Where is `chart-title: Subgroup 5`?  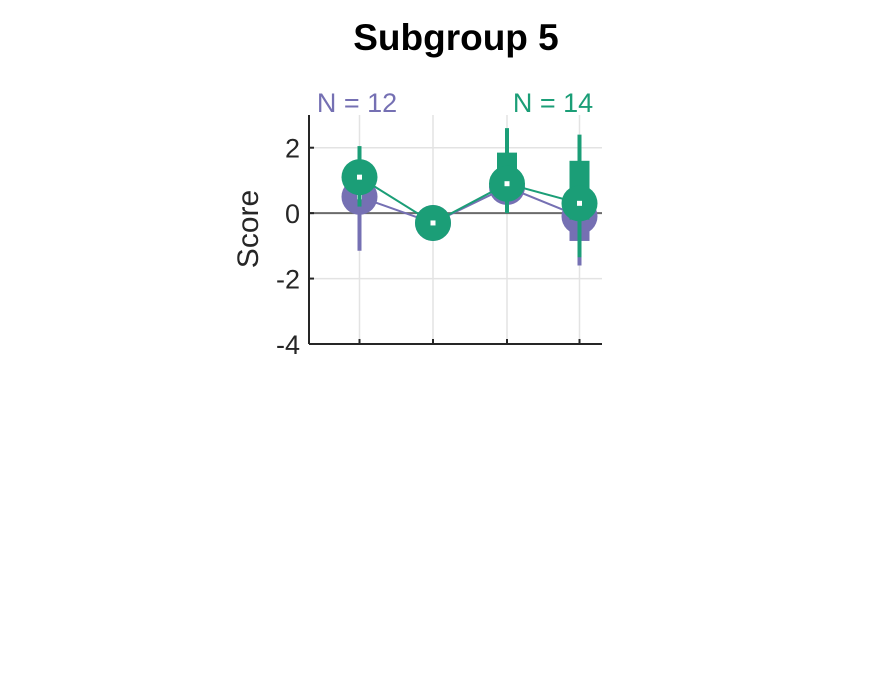 chart-title: Subgroup 5 is located at coordinates (456, 37).